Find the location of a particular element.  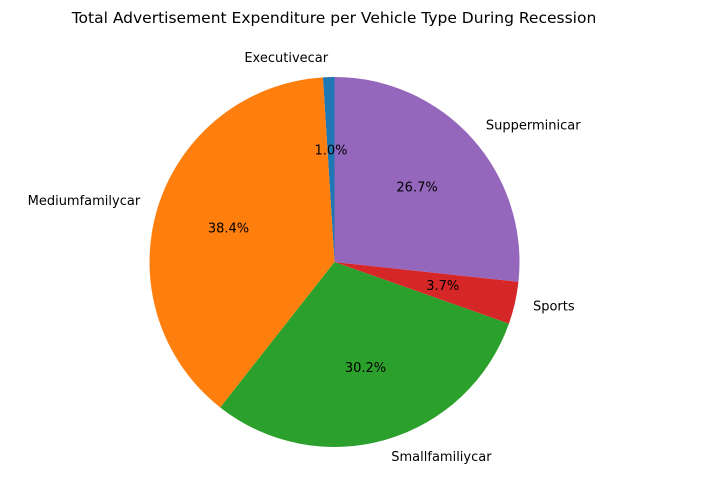

pie-slice-supperminicar is located at coordinates (427, 179).